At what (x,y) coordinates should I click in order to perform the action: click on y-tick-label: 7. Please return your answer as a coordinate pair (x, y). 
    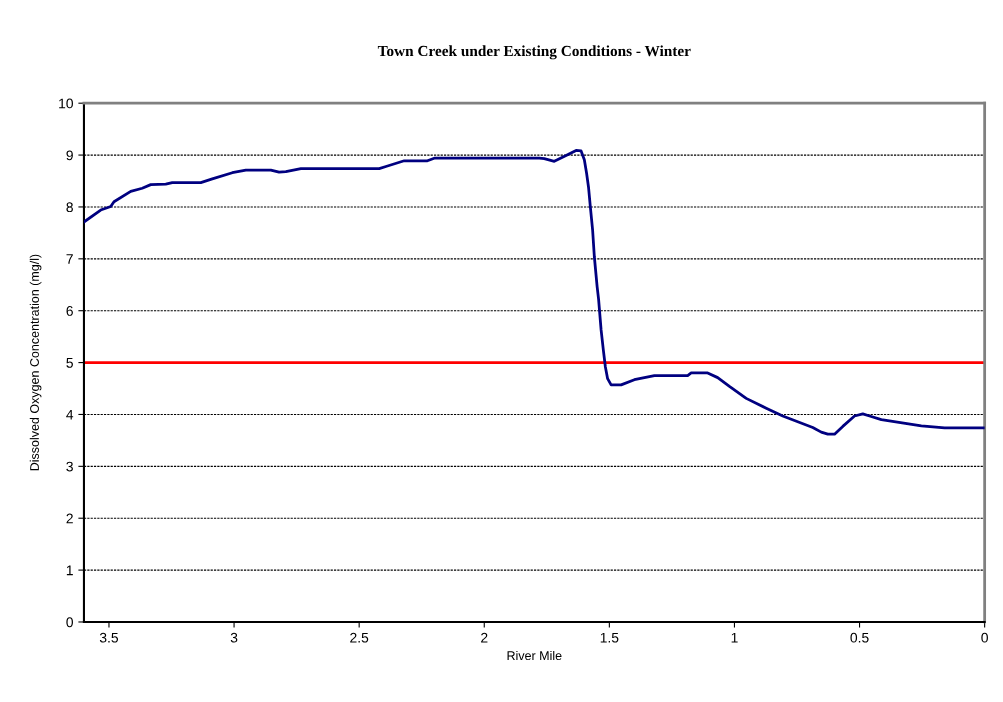
    Looking at the image, I should click on (69, 259).